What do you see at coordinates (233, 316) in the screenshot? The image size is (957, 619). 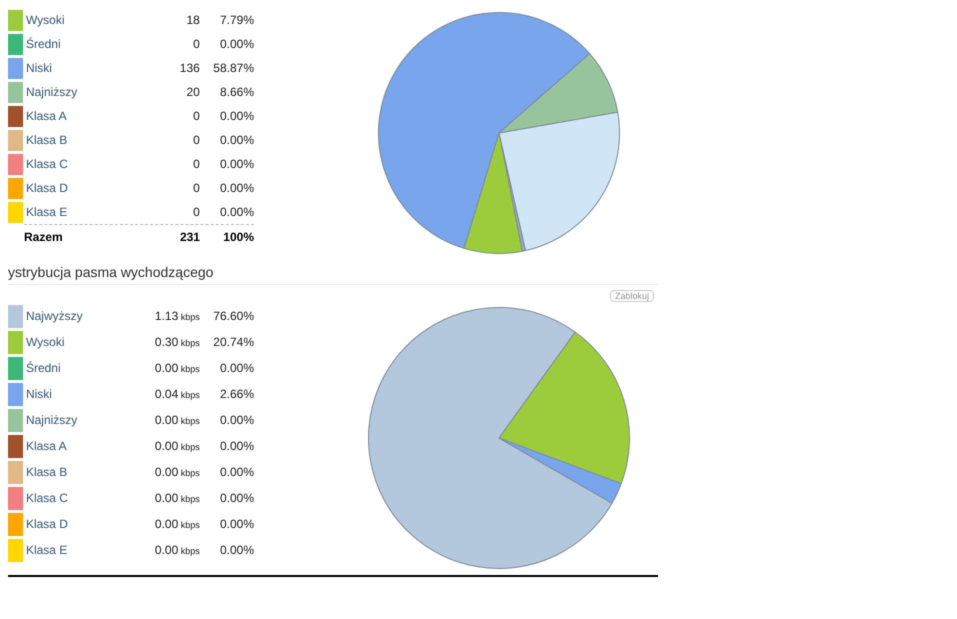 I see `data-label: 76.60%` at bounding box center [233, 316].